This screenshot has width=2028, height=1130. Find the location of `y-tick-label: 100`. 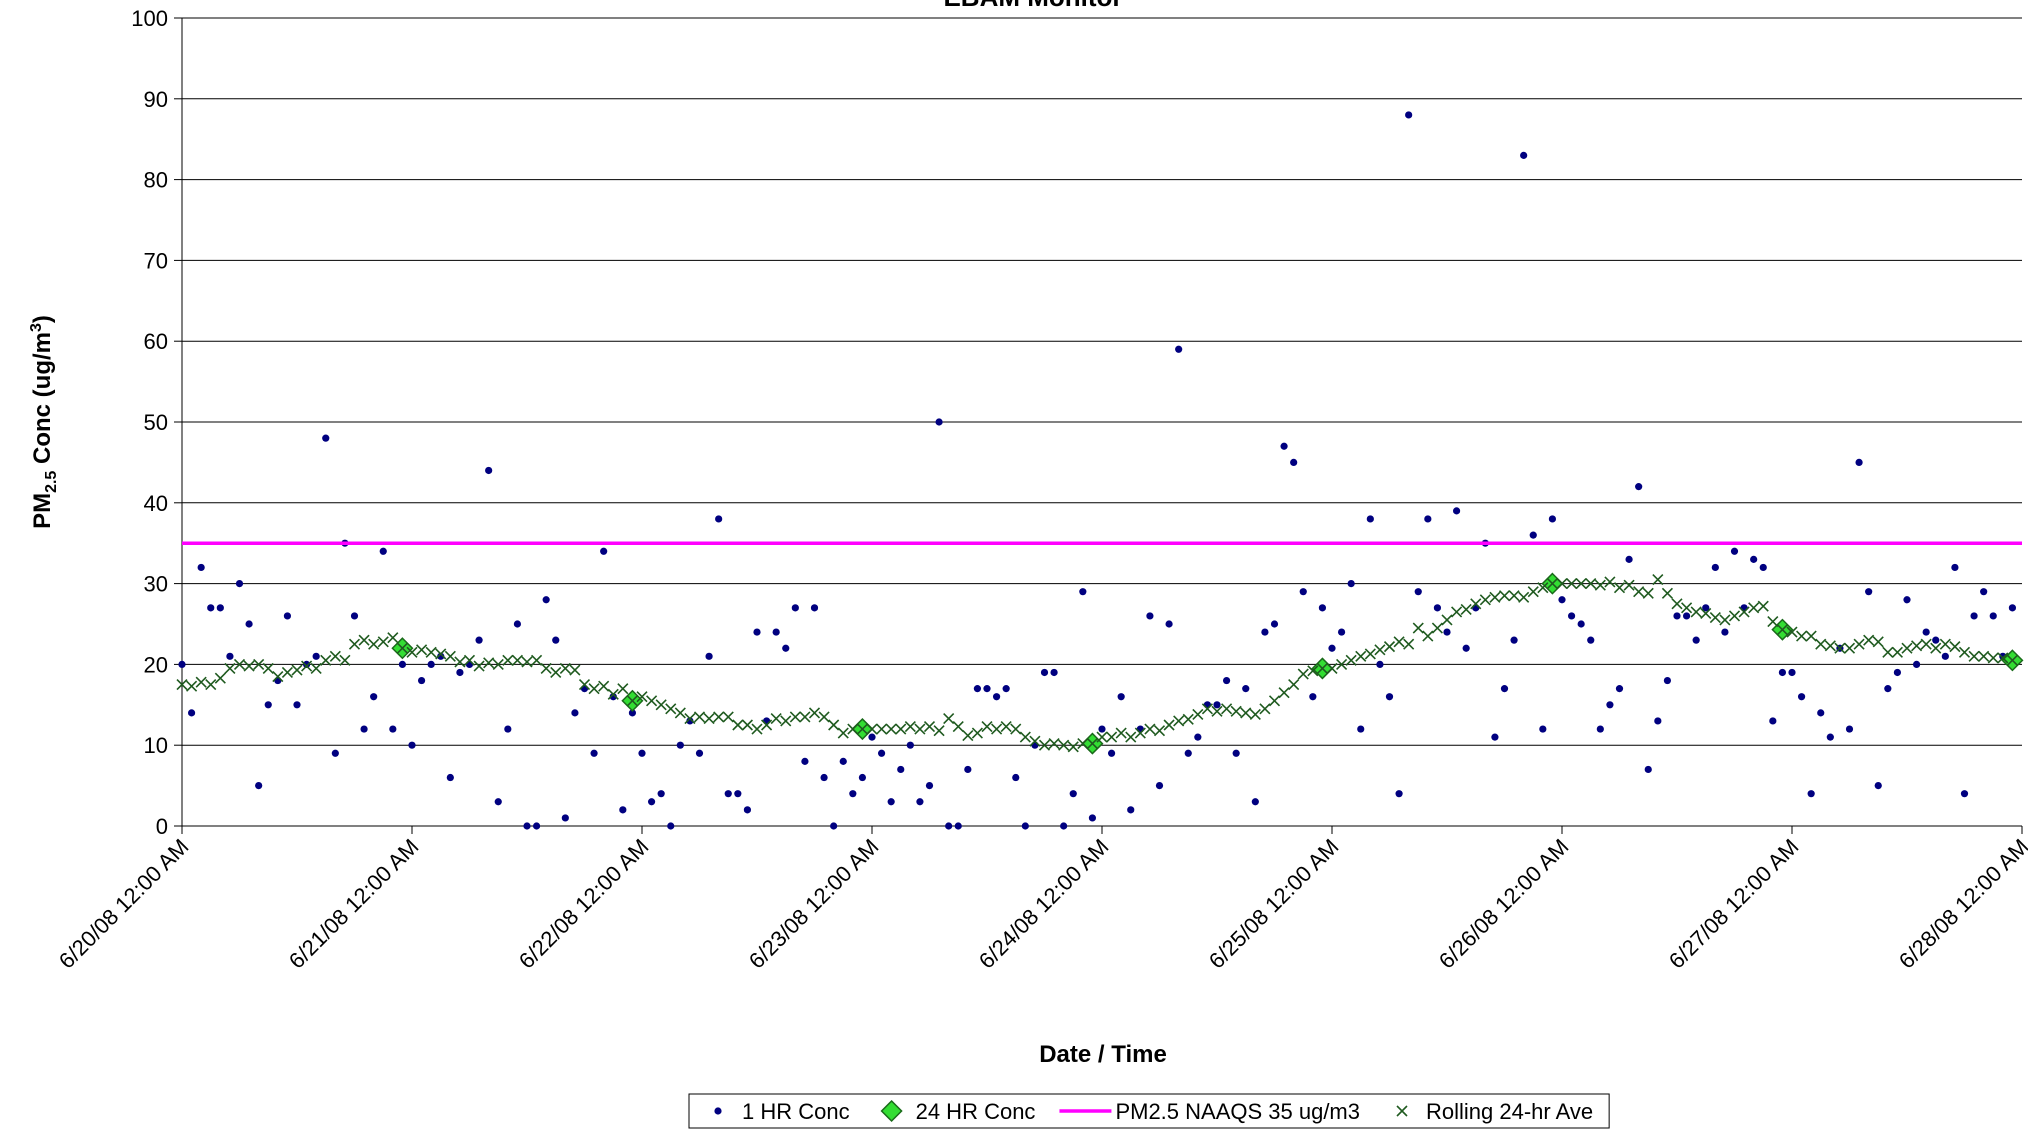

y-tick-label: 100 is located at coordinates (149, 18).